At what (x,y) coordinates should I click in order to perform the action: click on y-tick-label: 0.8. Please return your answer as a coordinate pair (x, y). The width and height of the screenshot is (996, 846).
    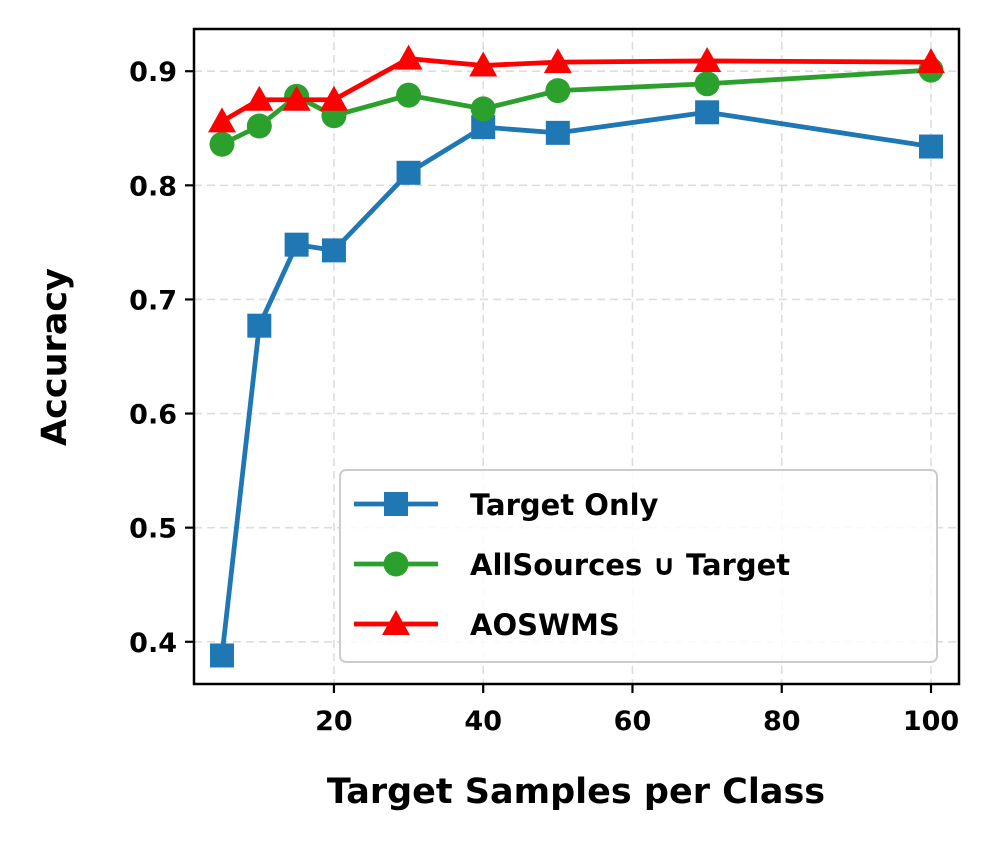
    Looking at the image, I should click on (153, 186).